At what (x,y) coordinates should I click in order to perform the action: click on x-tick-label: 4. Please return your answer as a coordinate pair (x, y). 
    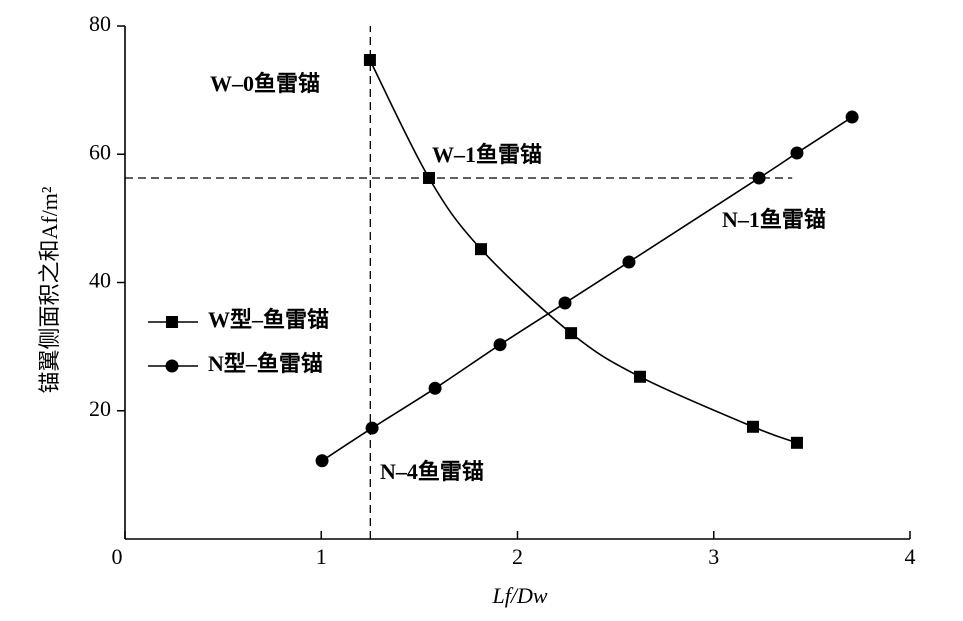
    Looking at the image, I should click on (910, 556).